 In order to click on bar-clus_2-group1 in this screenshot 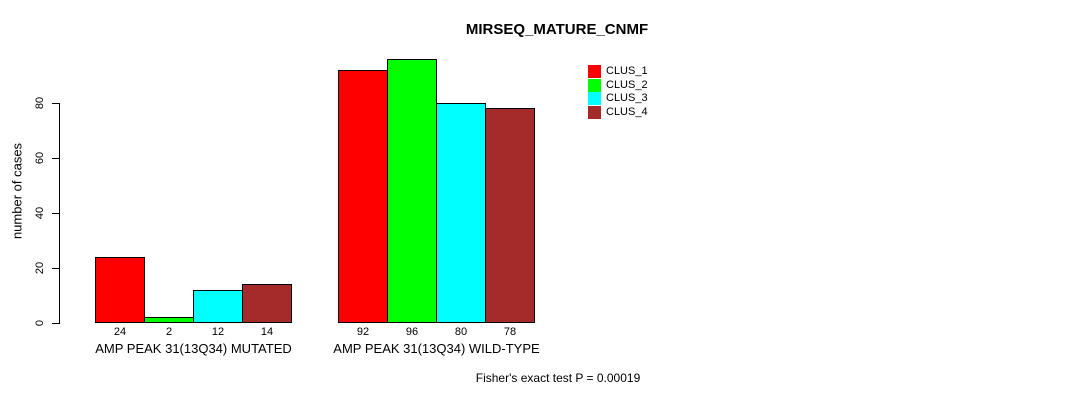, I will do `click(169, 320)`.